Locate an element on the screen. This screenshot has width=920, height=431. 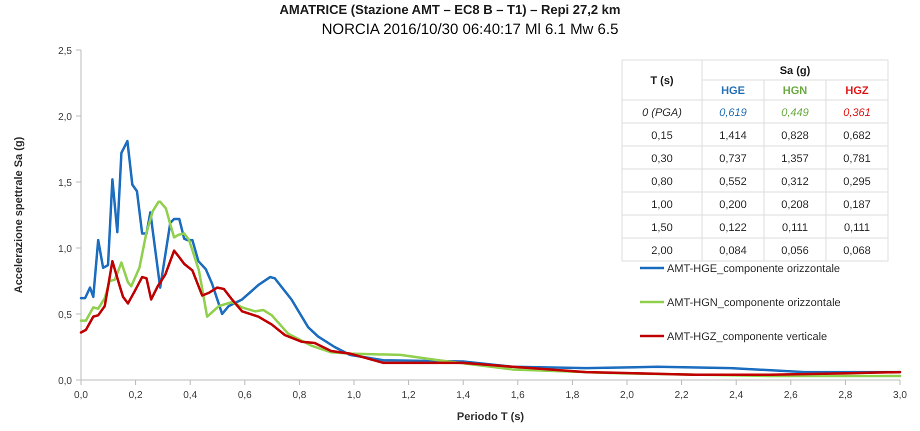
legend-label: AMT-HGE_componente orizzontale is located at coordinates (753, 269).